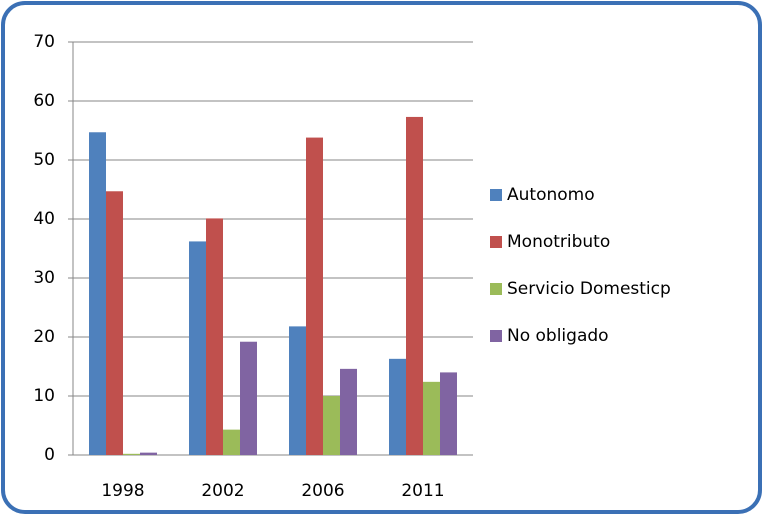 This screenshot has height=519, width=763. Describe the element at coordinates (44, 396) in the screenshot. I see `y-tick-label: 10` at that location.